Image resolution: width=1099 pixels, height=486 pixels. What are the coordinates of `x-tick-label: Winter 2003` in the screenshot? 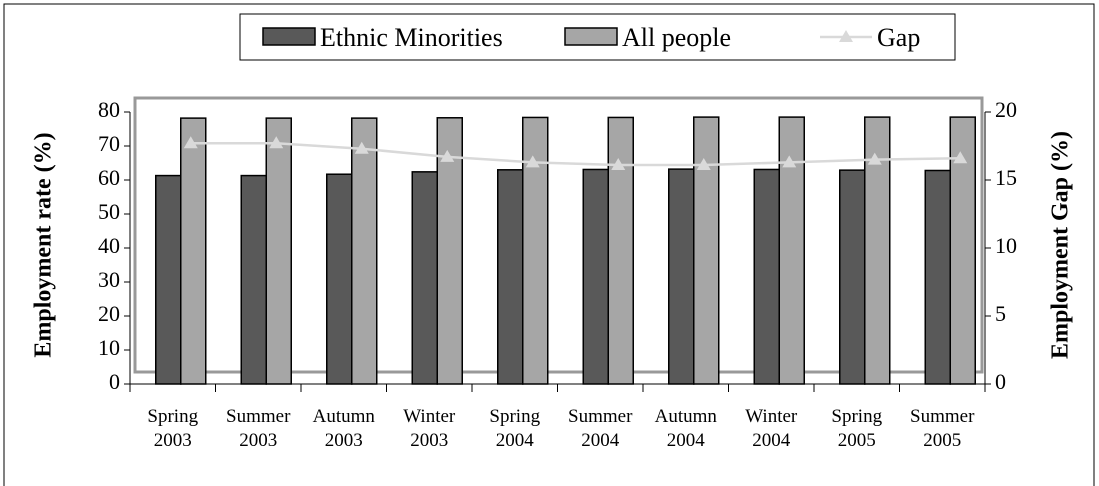 It's located at (429, 428).